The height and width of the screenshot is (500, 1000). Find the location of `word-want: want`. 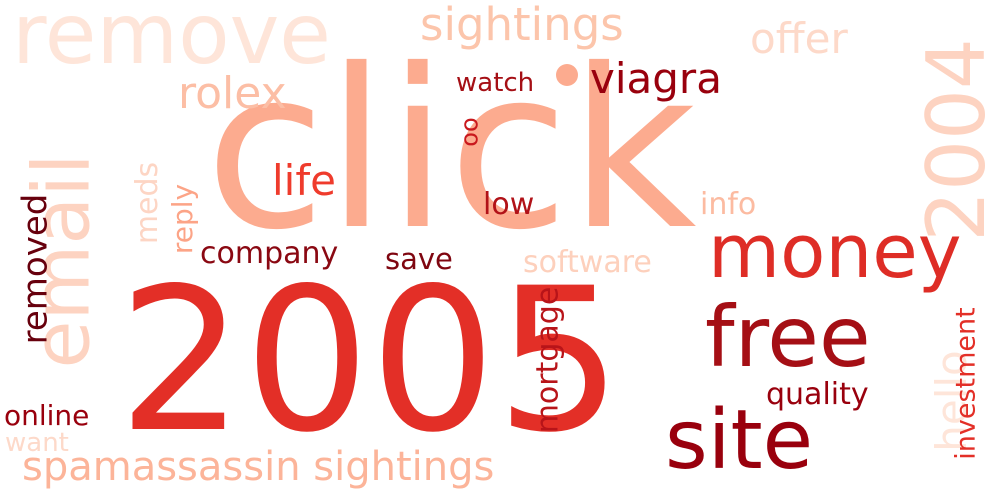

word-want: want is located at coordinates (37, 443).